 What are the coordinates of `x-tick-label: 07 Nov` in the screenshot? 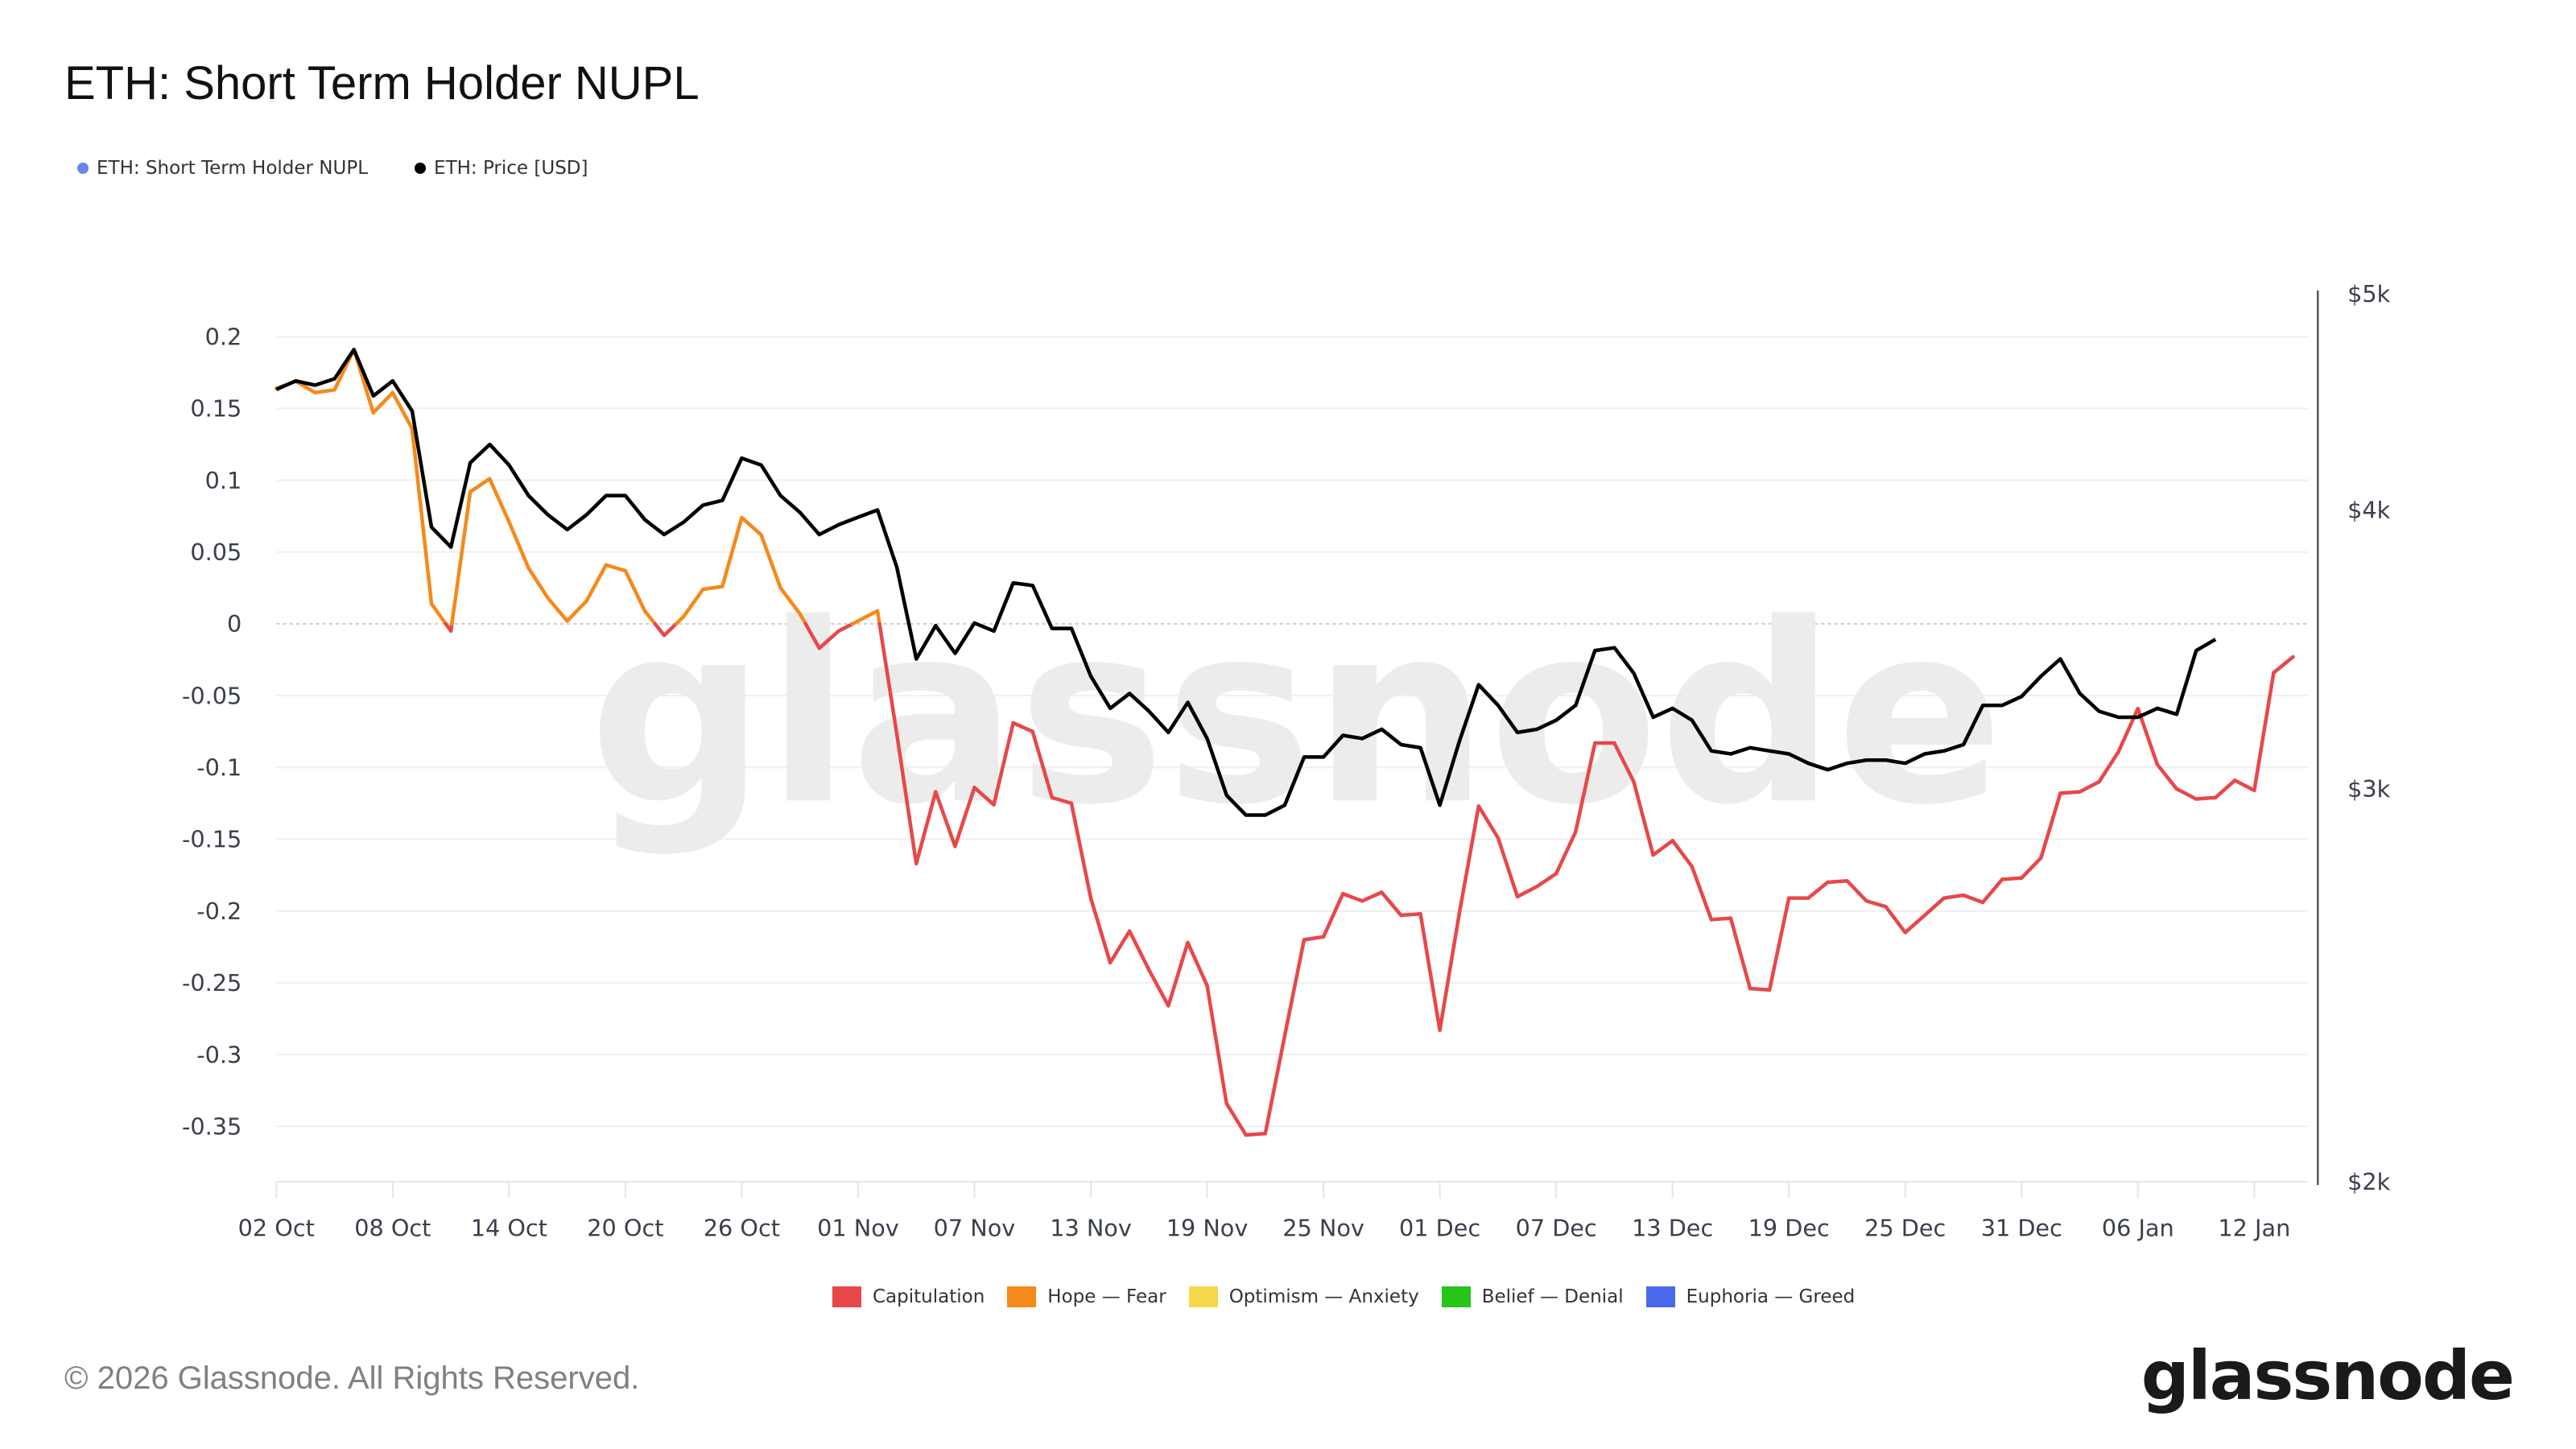 It's located at (975, 1228).